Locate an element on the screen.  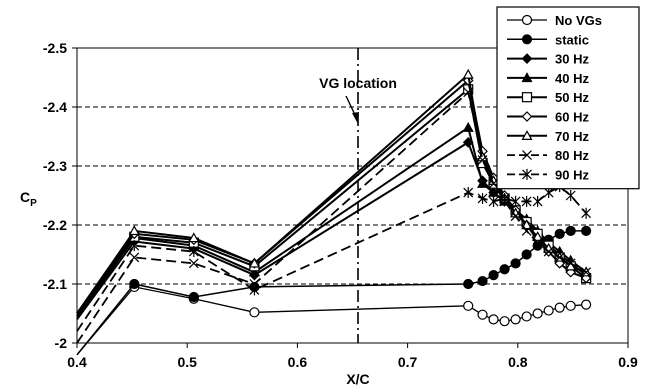
legend-item: static is located at coordinates (548, 39).